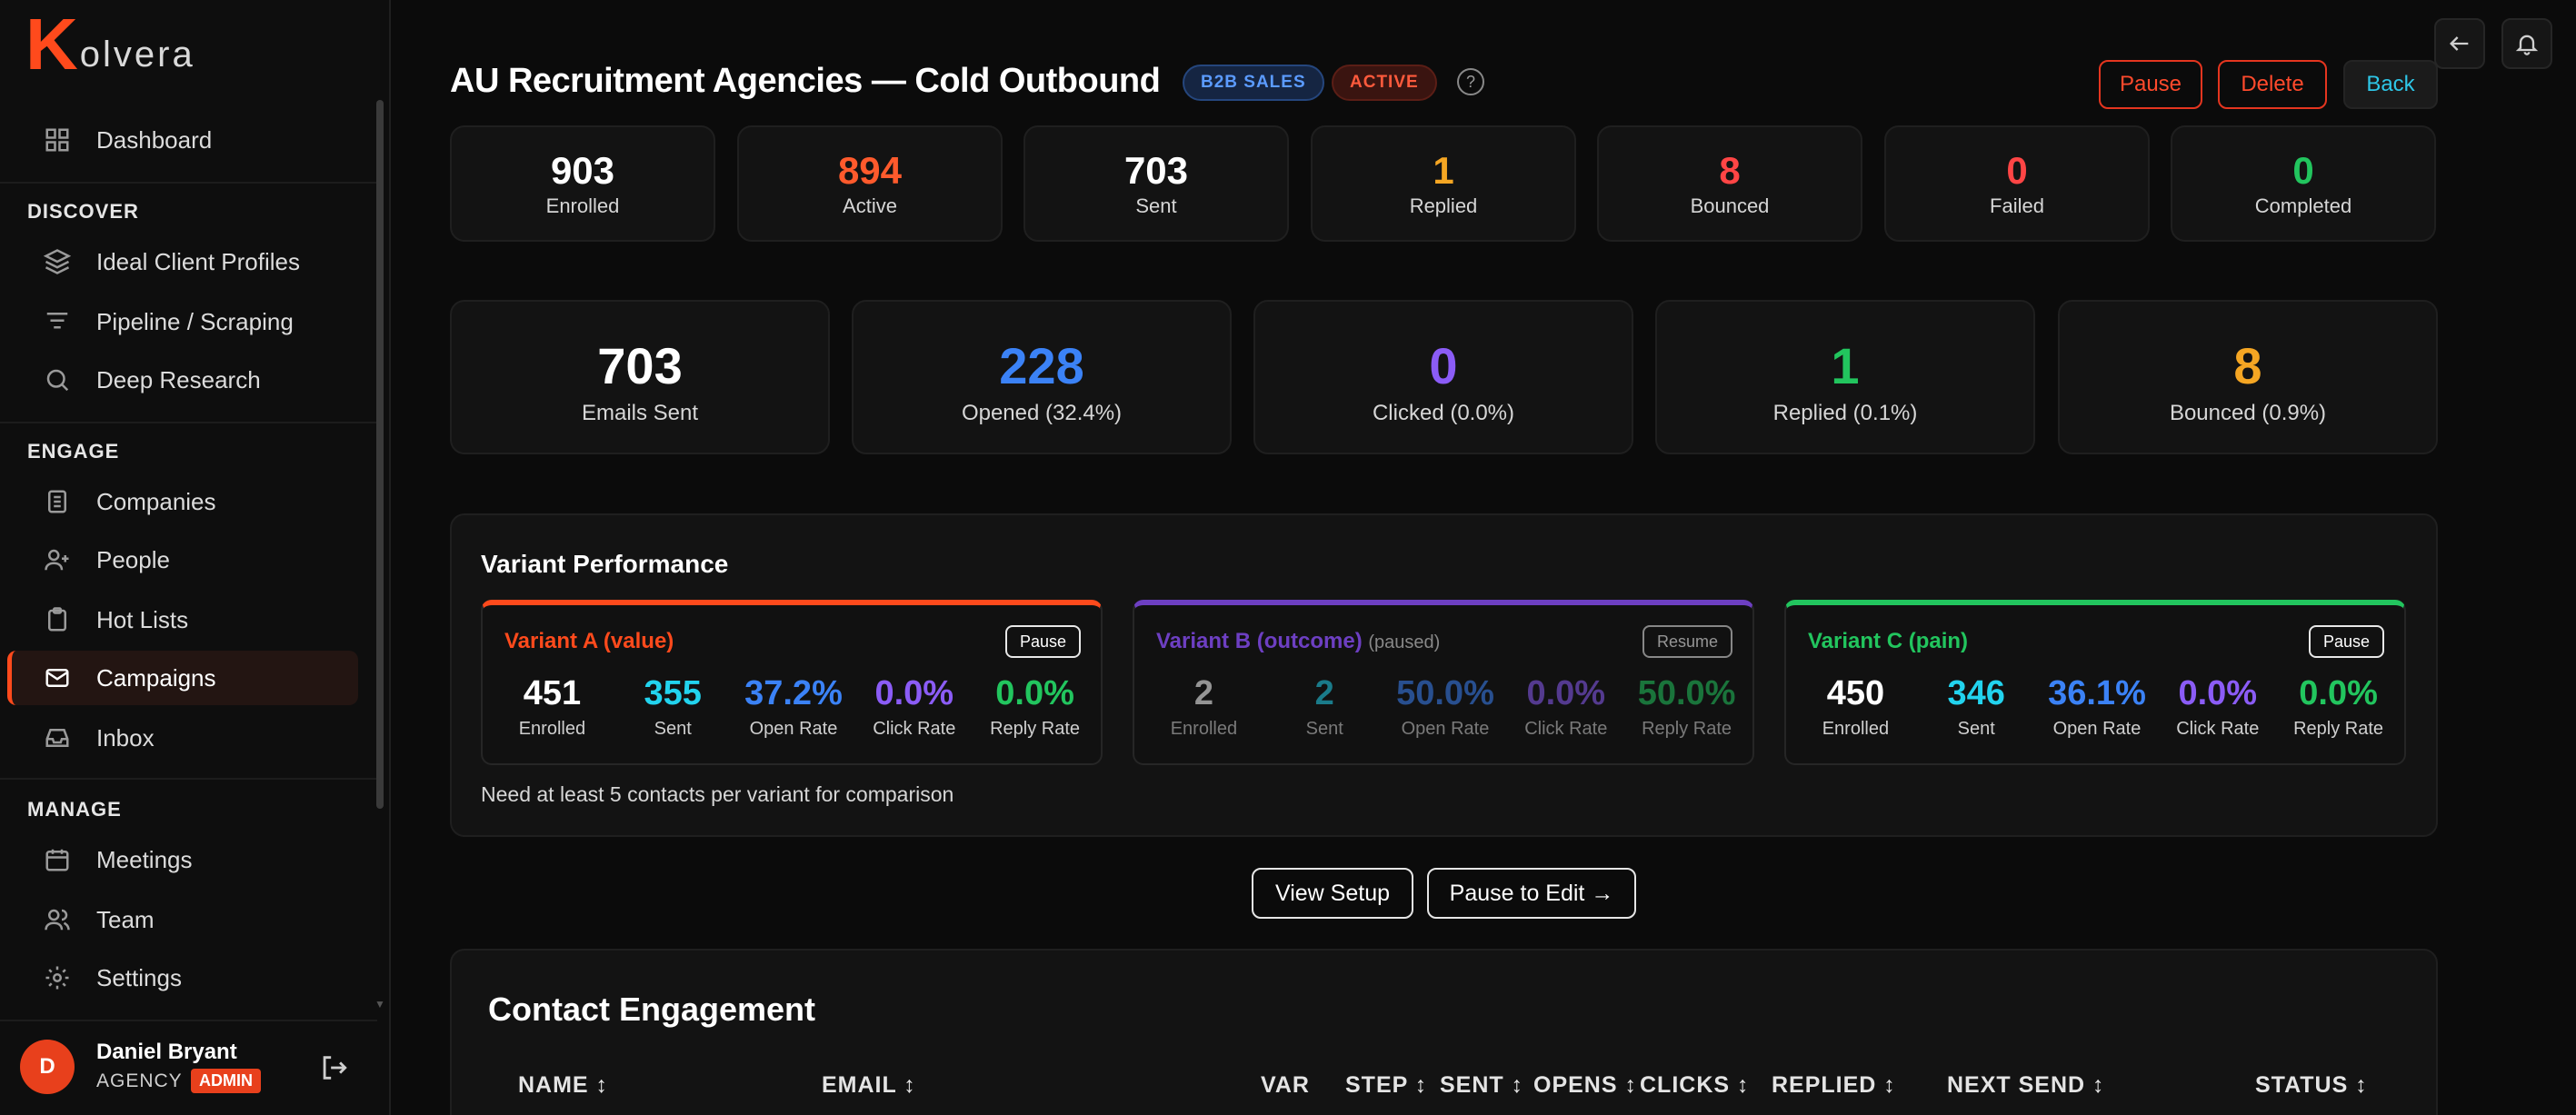  What do you see at coordinates (57, 321) in the screenshot?
I see `filter-icon` at bounding box center [57, 321].